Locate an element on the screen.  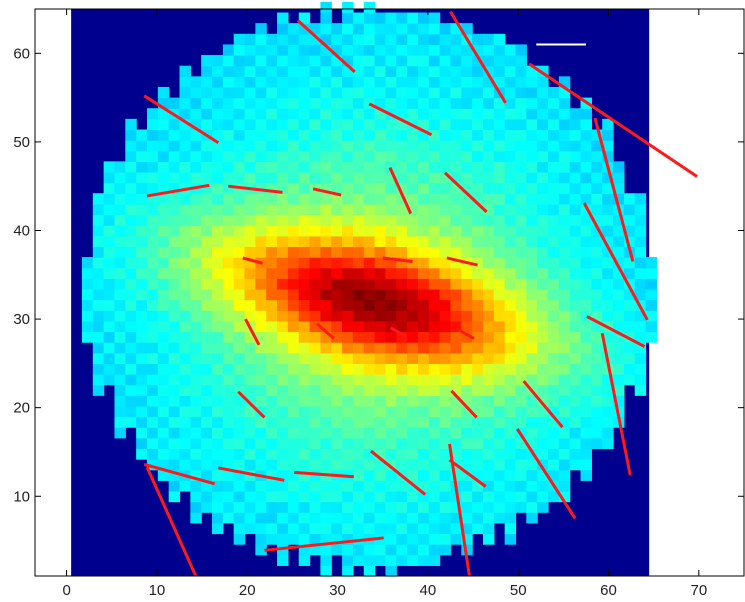
y-tick-label: 40 is located at coordinates (21, 230).